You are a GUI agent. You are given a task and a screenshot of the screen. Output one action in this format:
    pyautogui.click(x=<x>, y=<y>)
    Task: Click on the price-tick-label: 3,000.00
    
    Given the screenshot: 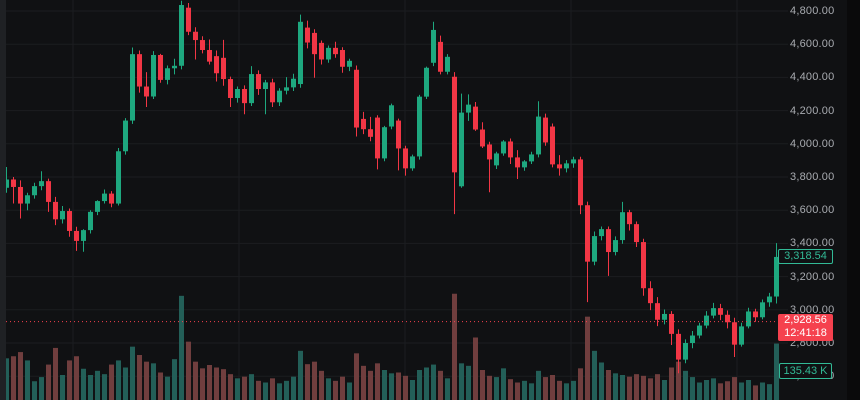 What is the action you would take?
    pyautogui.click(x=812, y=309)
    